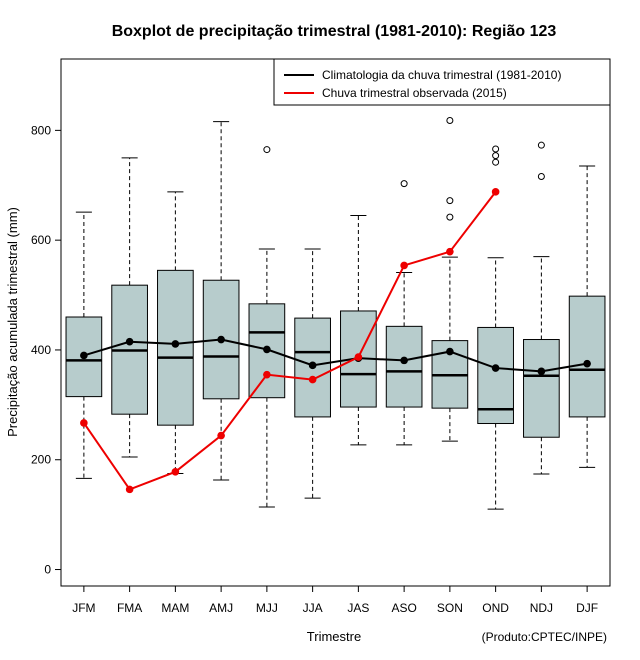 This screenshot has width=640, height=660. I want to click on box-ndj, so click(541, 308).